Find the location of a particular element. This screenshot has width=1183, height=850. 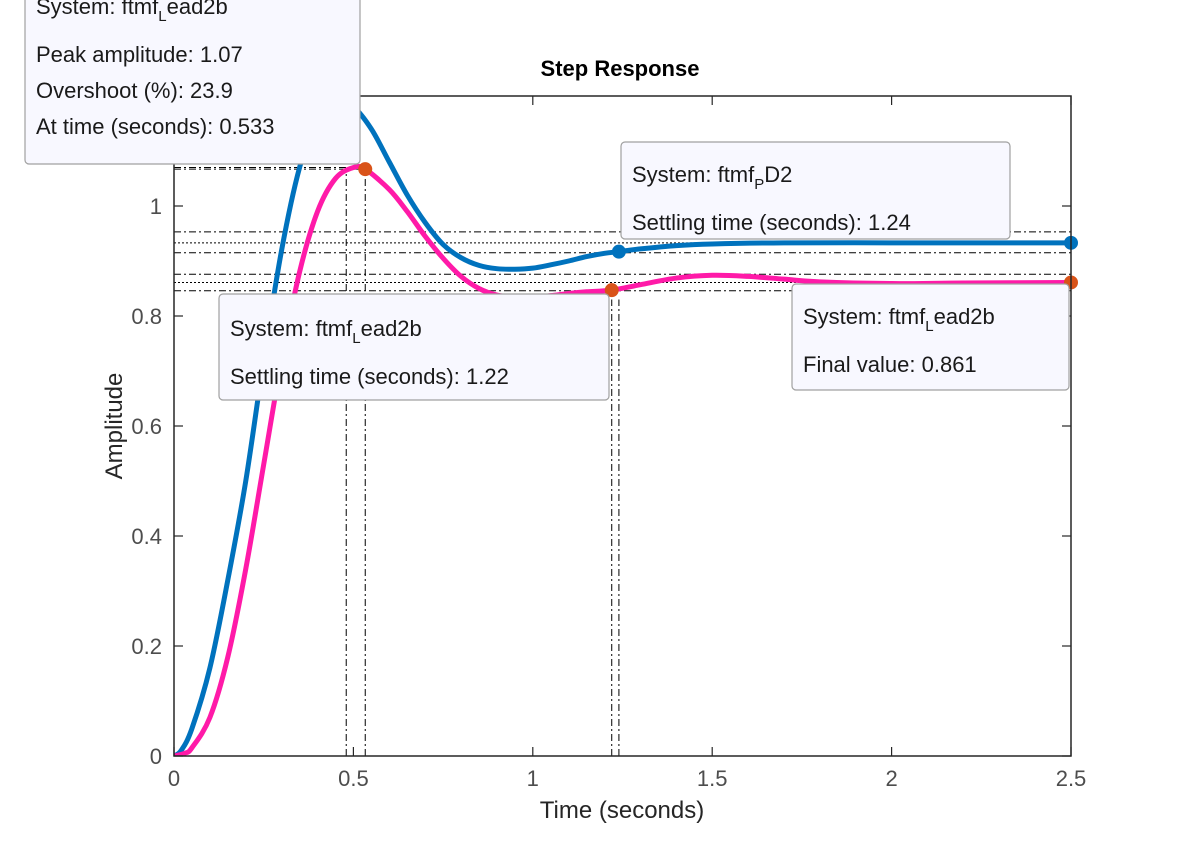

y-tick-label: 0.2 is located at coordinates (146, 646).